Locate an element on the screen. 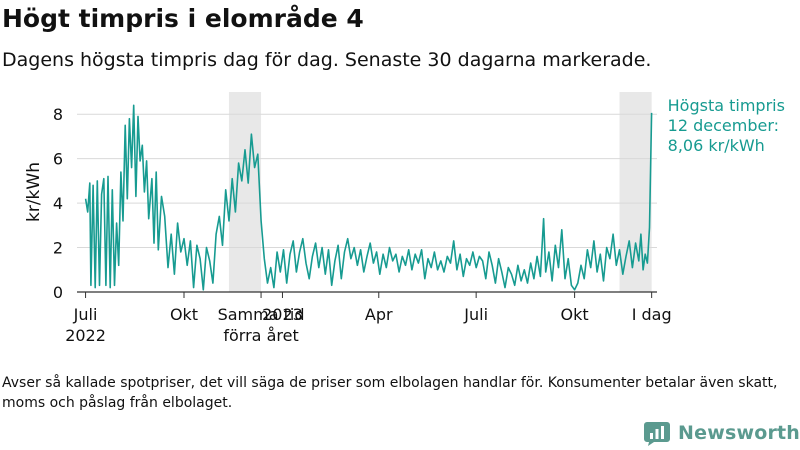 This screenshot has width=800, height=450. x-tick-2-label: 2023 is located at coordinates (282, 314).